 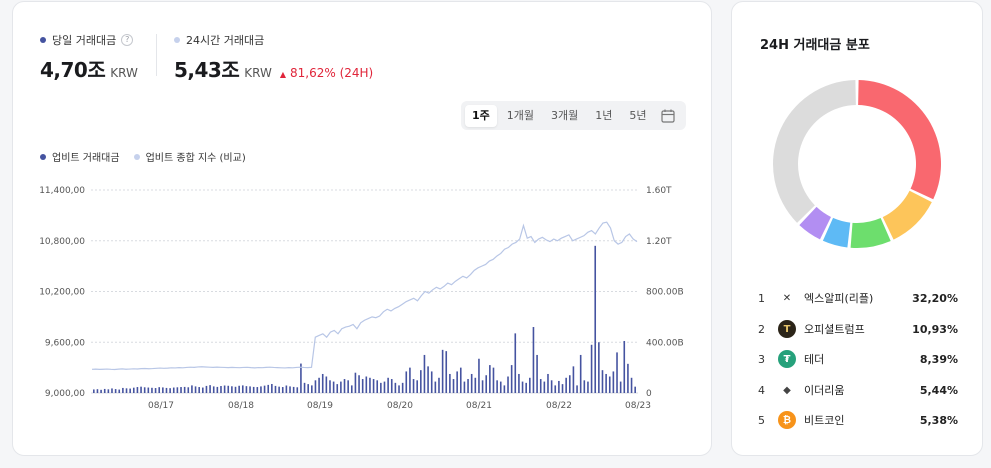 I want to click on distribution-title: 24H 거래대금 분포, so click(x=815, y=45).